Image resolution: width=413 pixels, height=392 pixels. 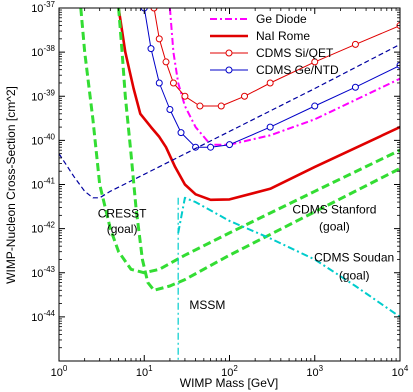 What do you see at coordinates (144, 371) in the screenshot?
I see `x-tick-label: 10¹` at bounding box center [144, 371].